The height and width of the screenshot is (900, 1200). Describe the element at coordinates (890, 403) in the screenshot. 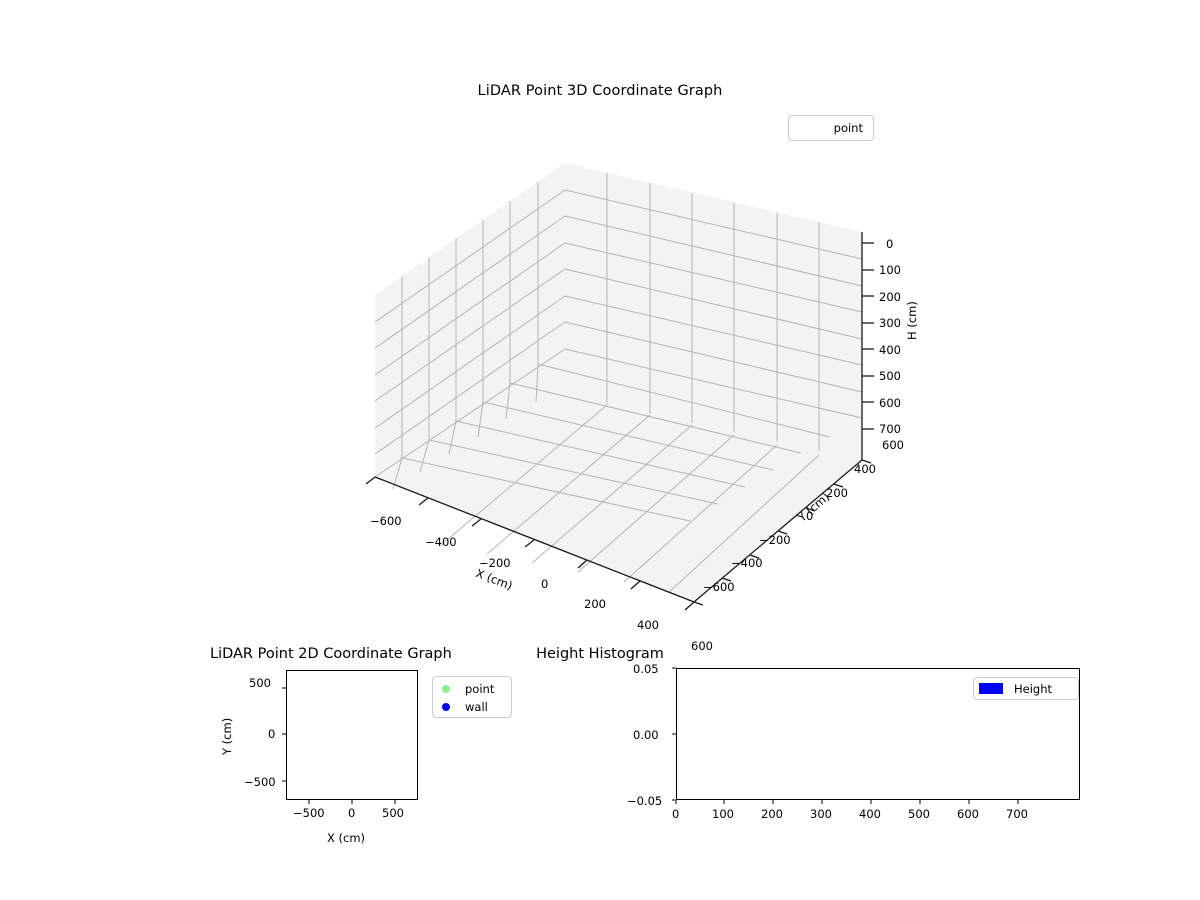

I see `plot3d-ztick-6: 600` at that location.